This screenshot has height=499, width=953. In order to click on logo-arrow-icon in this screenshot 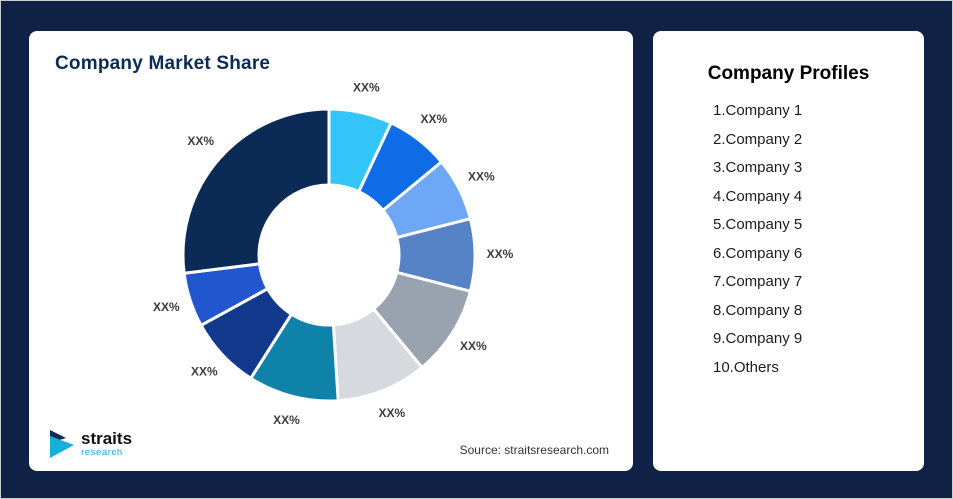, I will do `click(62, 444)`.